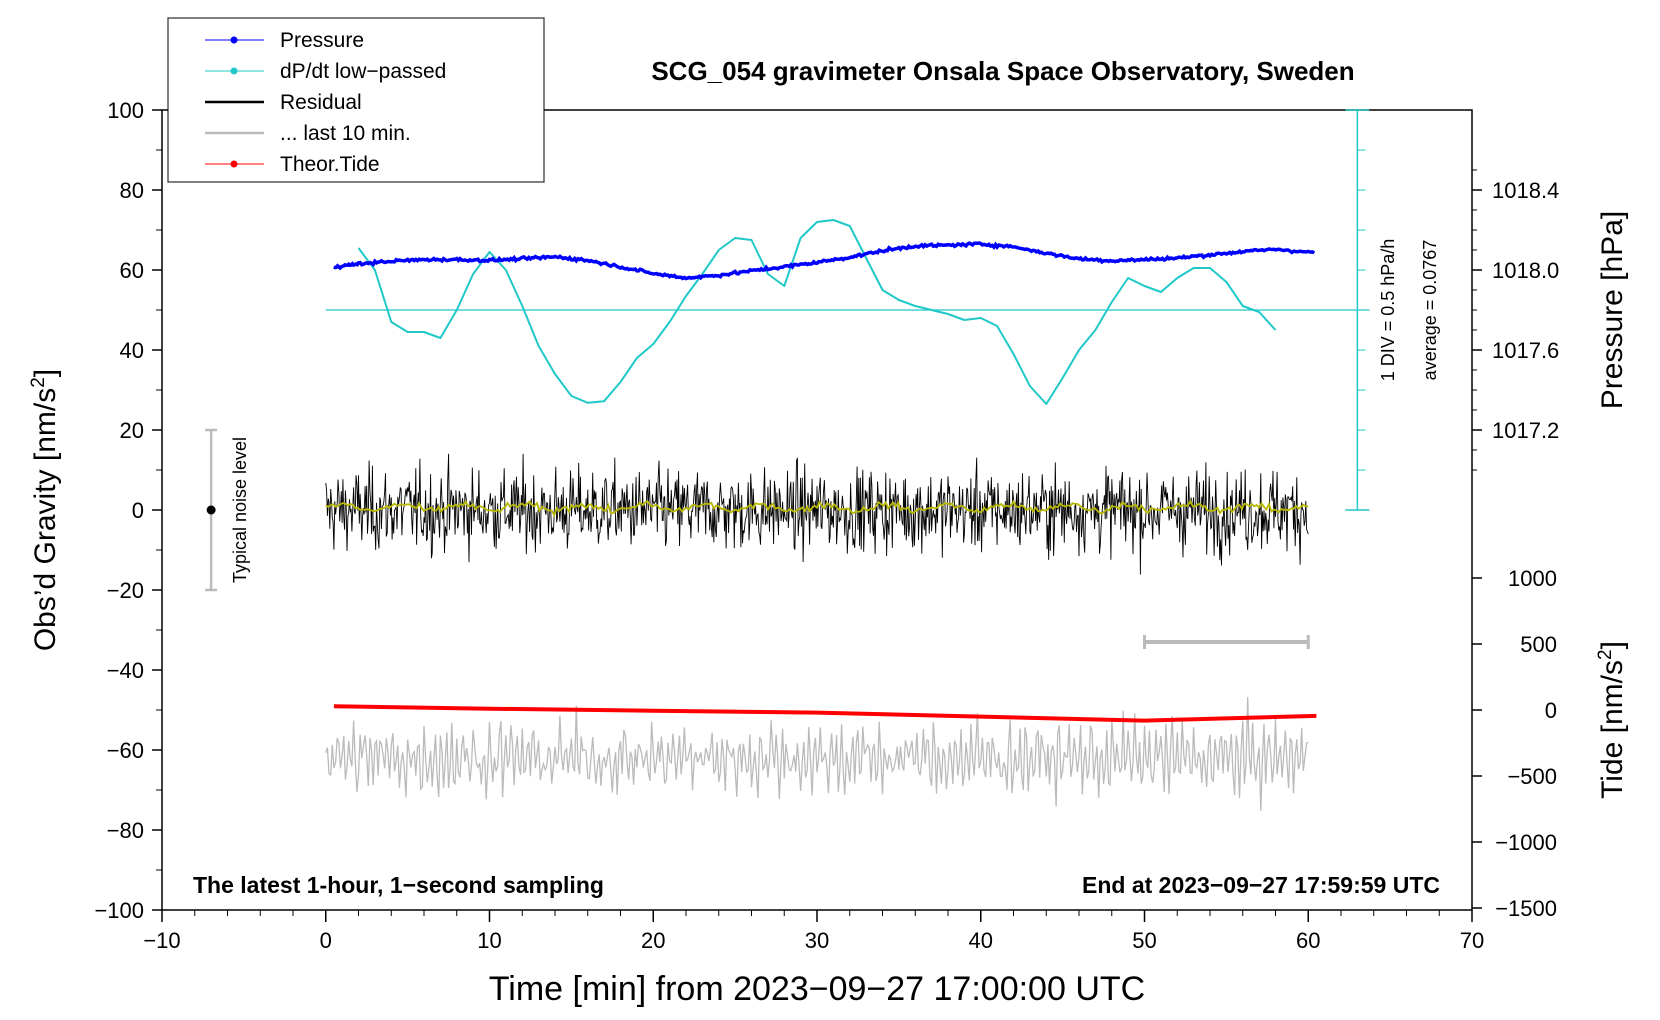 This screenshot has width=1660, height=1020. I want to click on y-label-left-sup: 2, so click(38, 382).